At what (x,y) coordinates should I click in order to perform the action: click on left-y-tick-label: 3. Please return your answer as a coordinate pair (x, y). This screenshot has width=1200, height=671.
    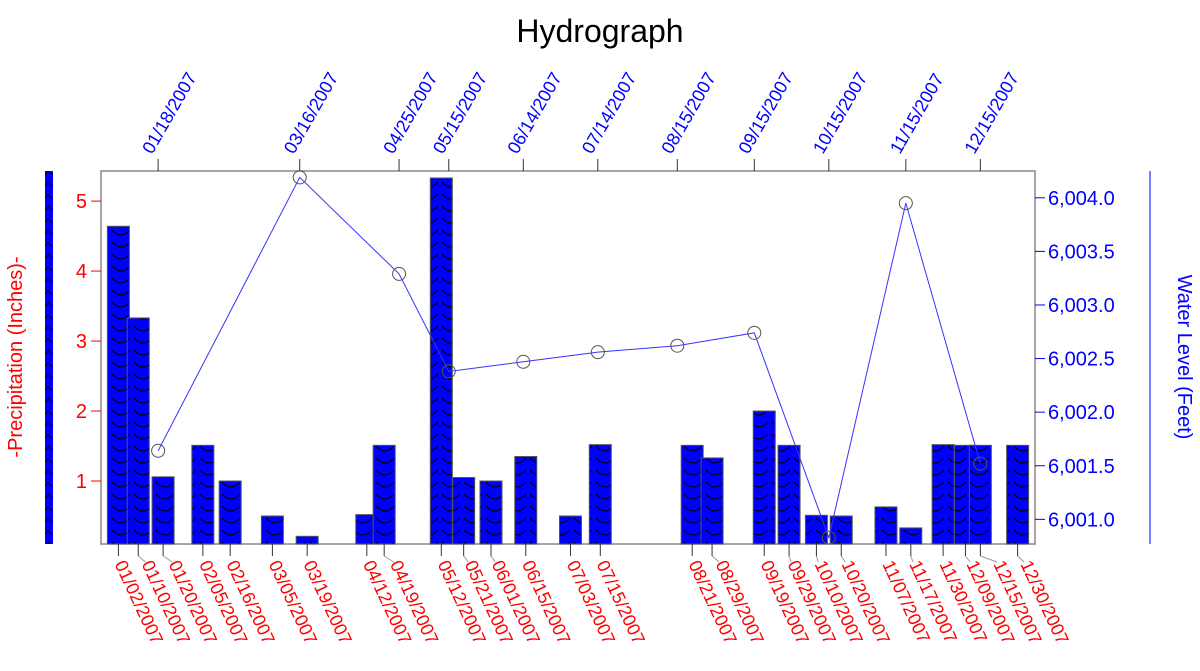
    Looking at the image, I should click on (81, 342).